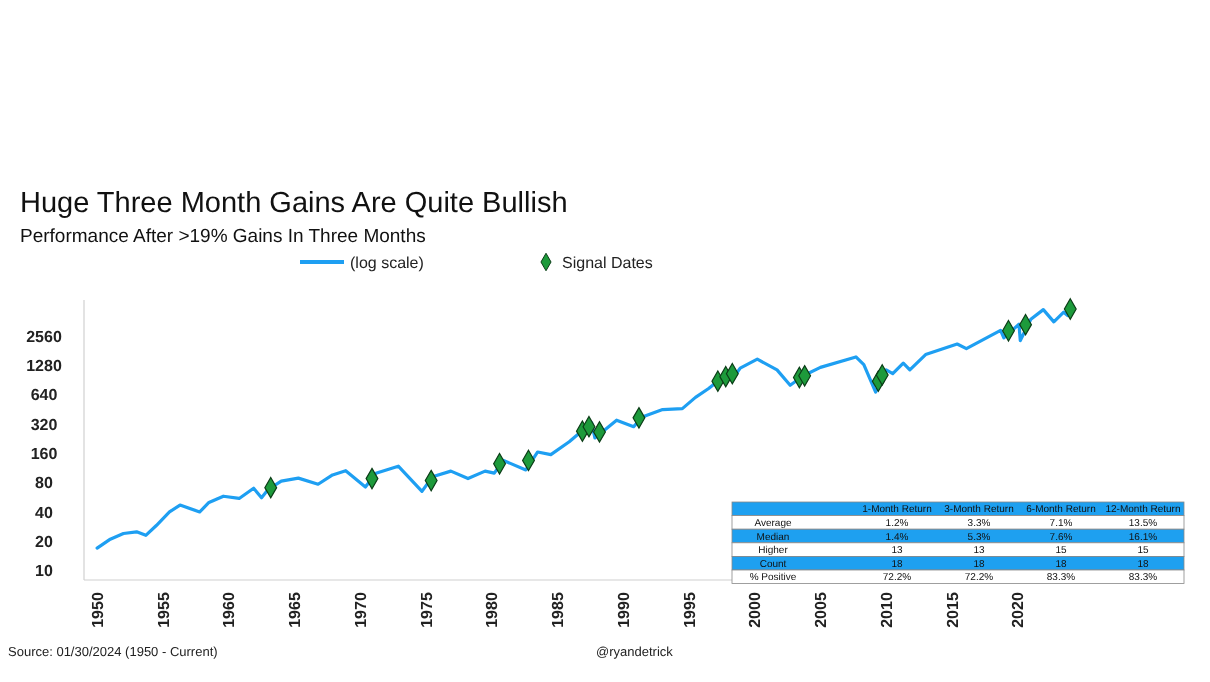  I want to click on x-tick-label: 1975, so click(426, 609).